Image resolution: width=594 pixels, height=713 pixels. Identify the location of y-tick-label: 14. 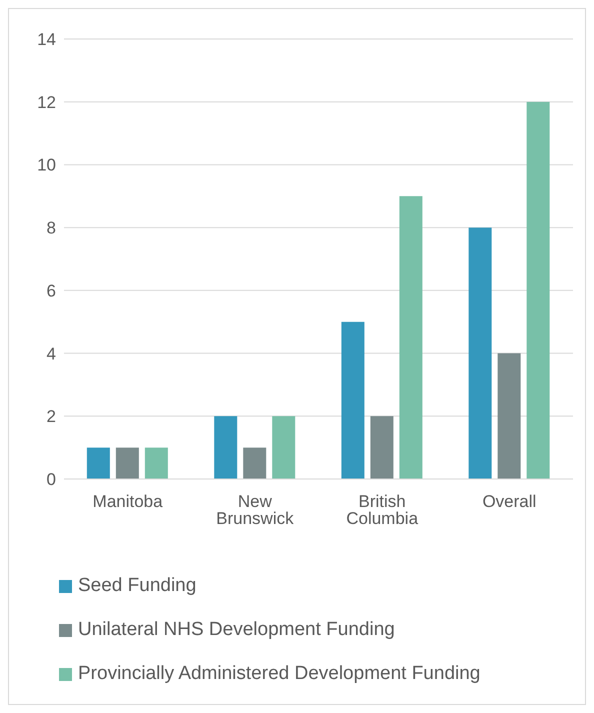
(46, 40).